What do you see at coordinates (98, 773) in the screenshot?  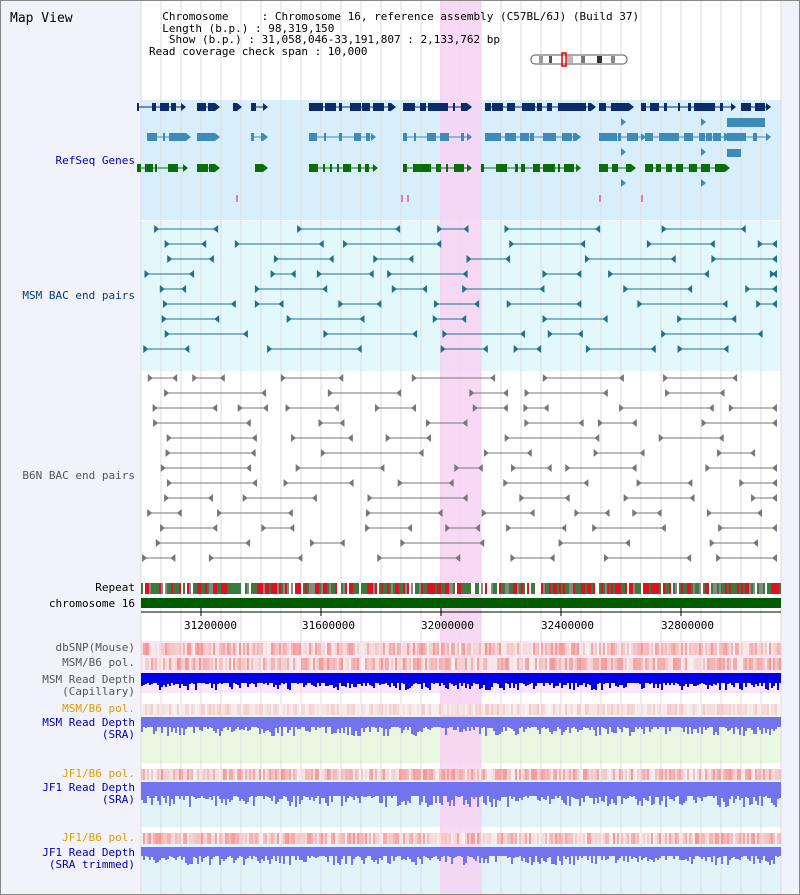 I see `track-label-jf1-b6-pol: JF1/B6 pol.` at bounding box center [98, 773].